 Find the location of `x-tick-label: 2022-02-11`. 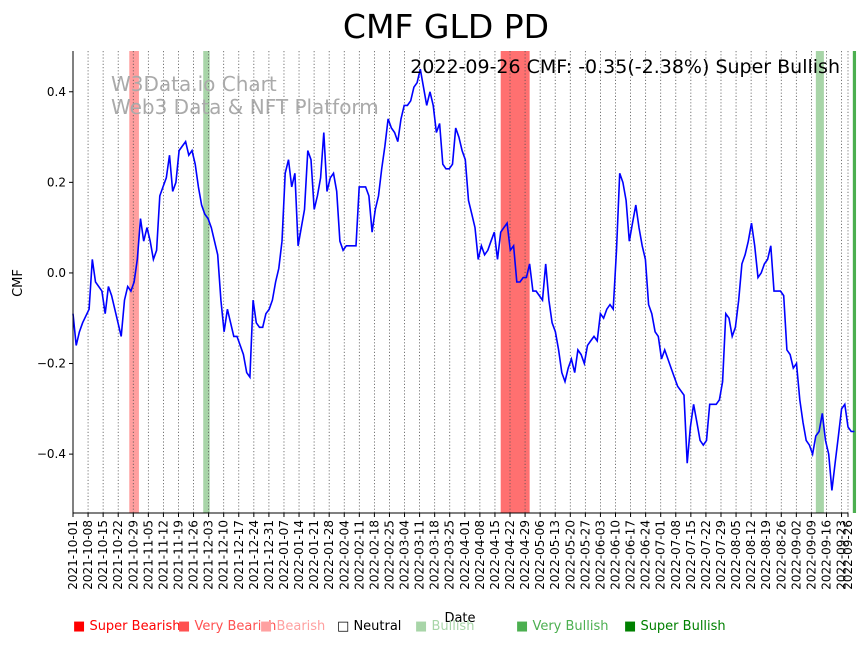

x-tick-label: 2022-02-11 is located at coordinates (359, 555).